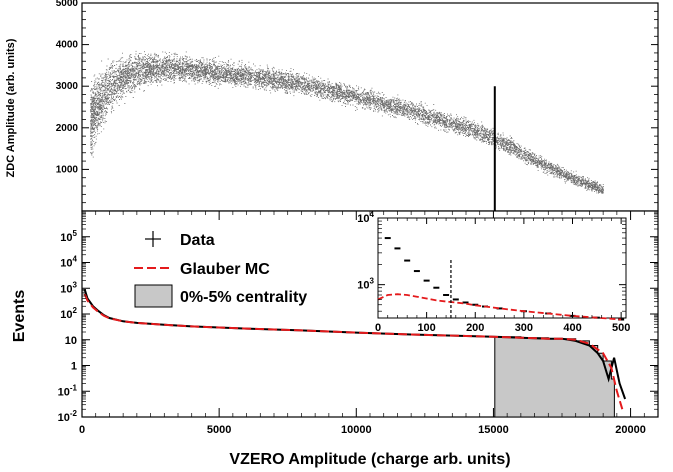  I want to click on bottom-y-tick-label: 10⁵, so click(68, 236).